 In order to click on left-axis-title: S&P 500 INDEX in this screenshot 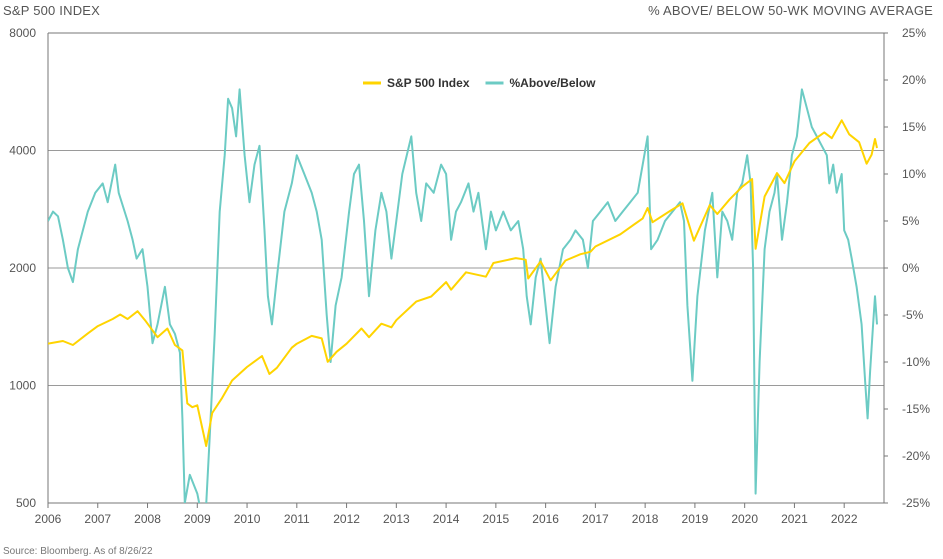, I will do `click(52, 10)`.